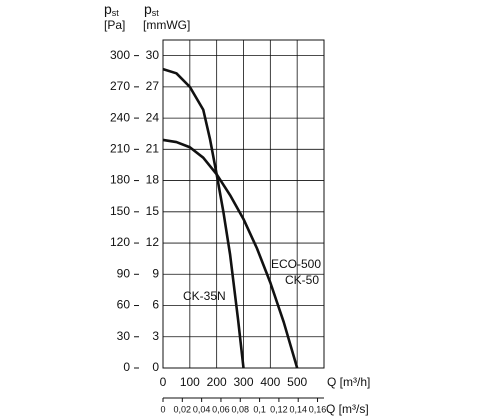 Image resolution: width=480 pixels, height=420 pixels. I want to click on y-title-unit: [Pa], so click(114, 25).